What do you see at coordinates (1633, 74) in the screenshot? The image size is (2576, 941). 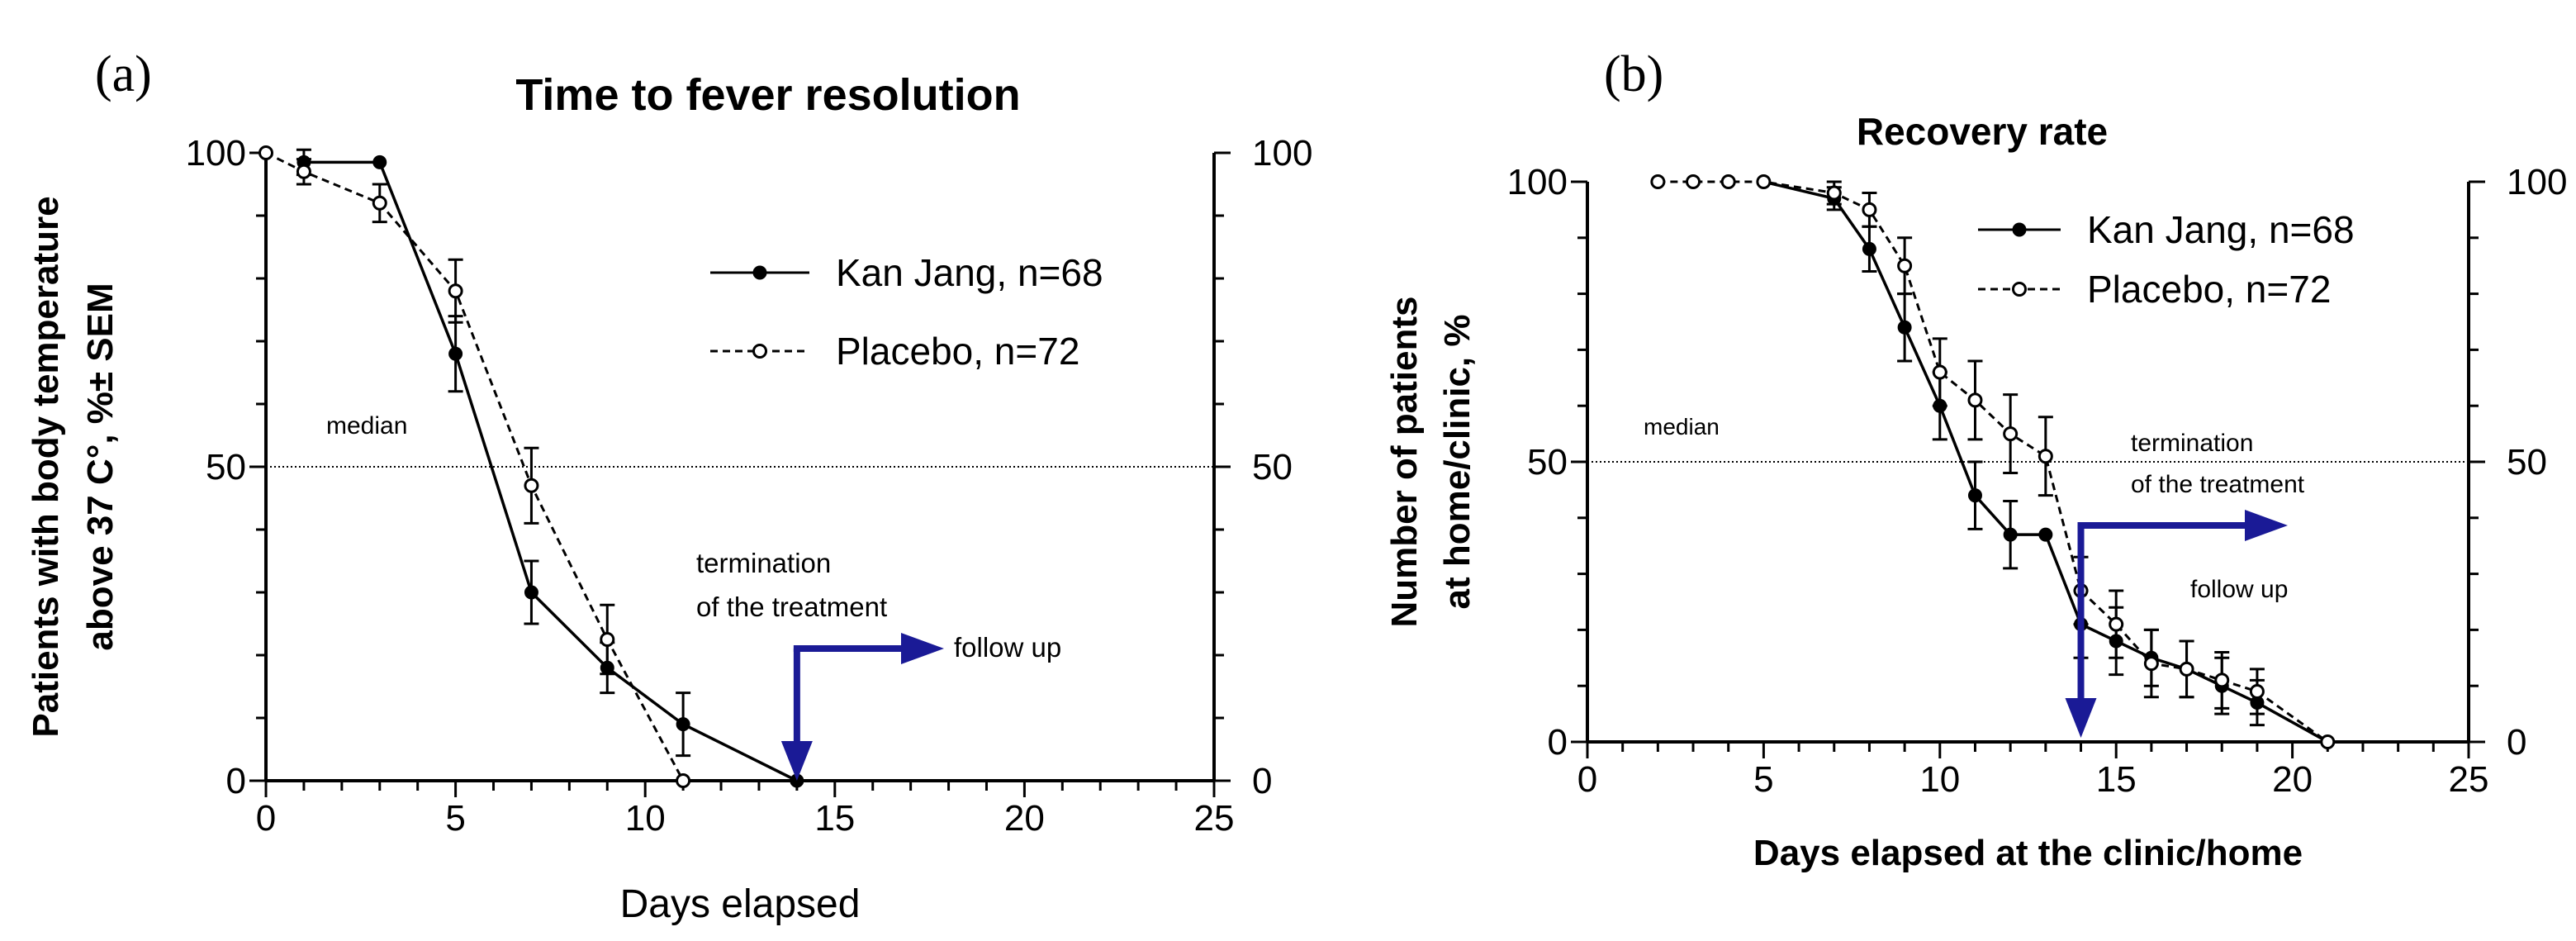 I see `panel-label: (b)` at bounding box center [1633, 74].